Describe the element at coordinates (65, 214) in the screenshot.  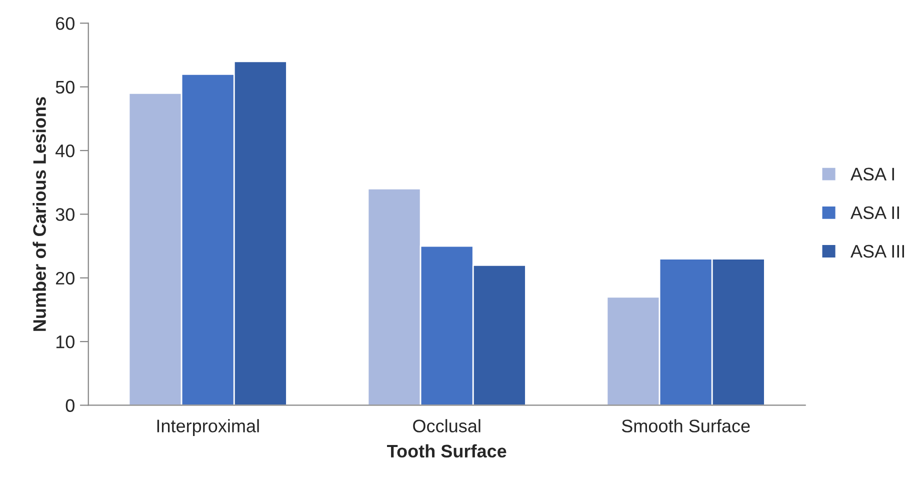
I see `y-tick-label: 30` at that location.